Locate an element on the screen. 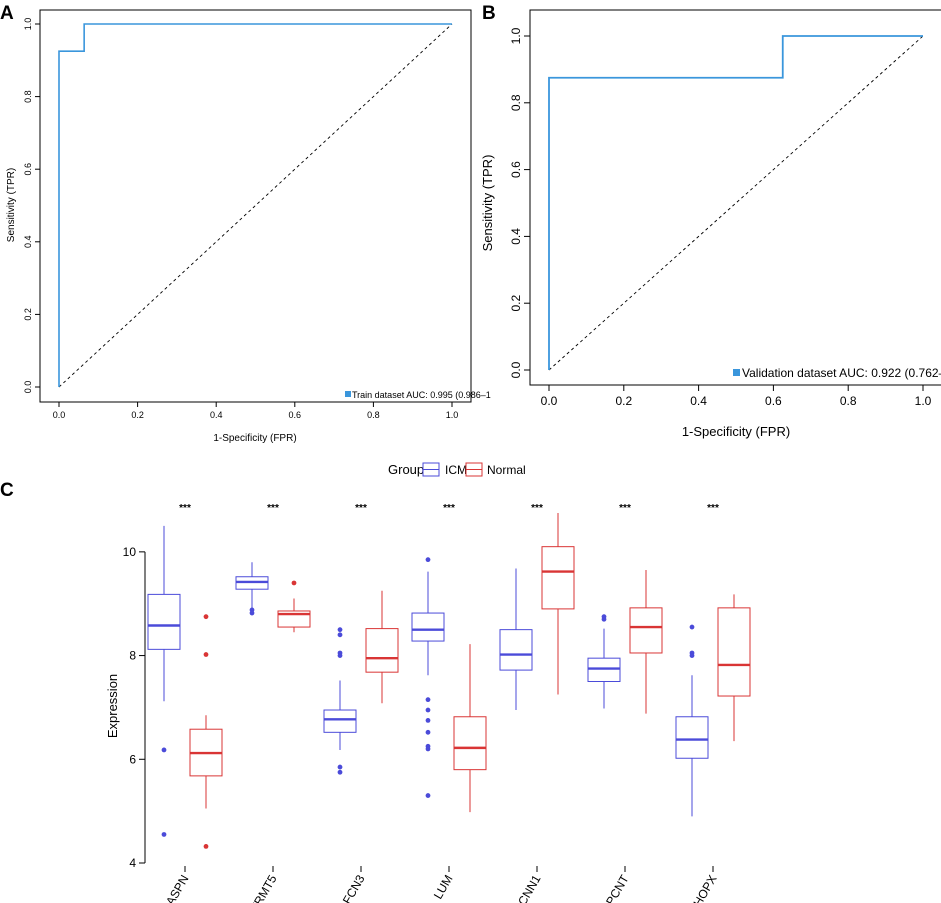 This screenshot has width=941, height=903. roc-b-xlabel: 1-Specificity (FPR) is located at coordinates (736, 431).